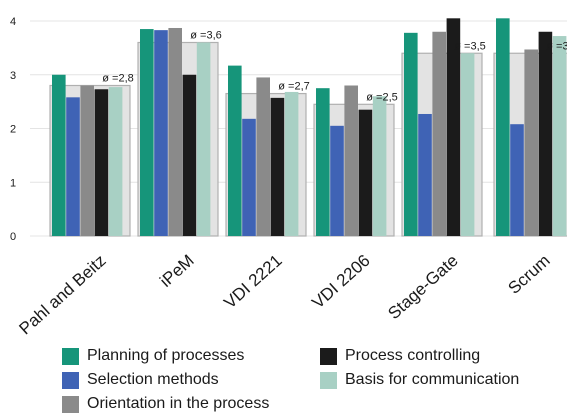  What do you see at coordinates (13, 237) in the screenshot?
I see `y-tick-label: 0` at bounding box center [13, 237].